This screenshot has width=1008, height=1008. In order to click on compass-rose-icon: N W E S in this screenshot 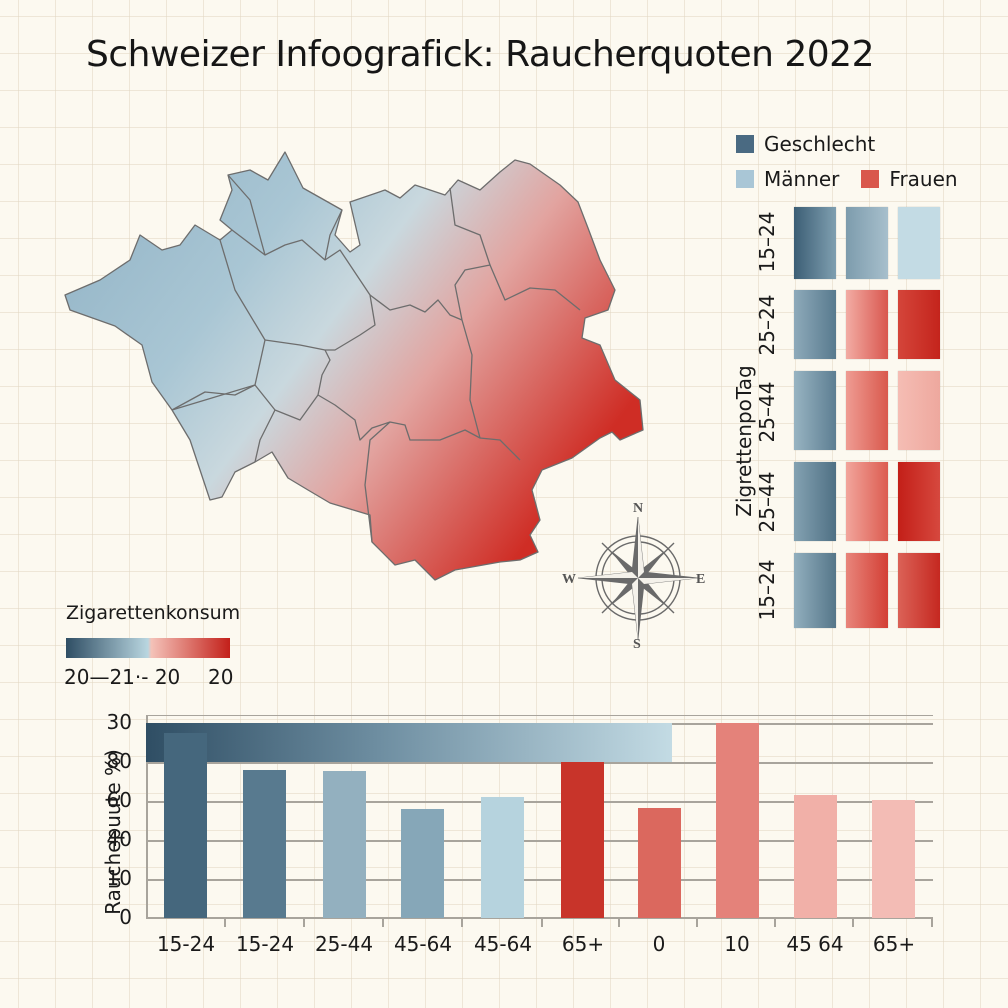, I will do `click(633, 576)`.